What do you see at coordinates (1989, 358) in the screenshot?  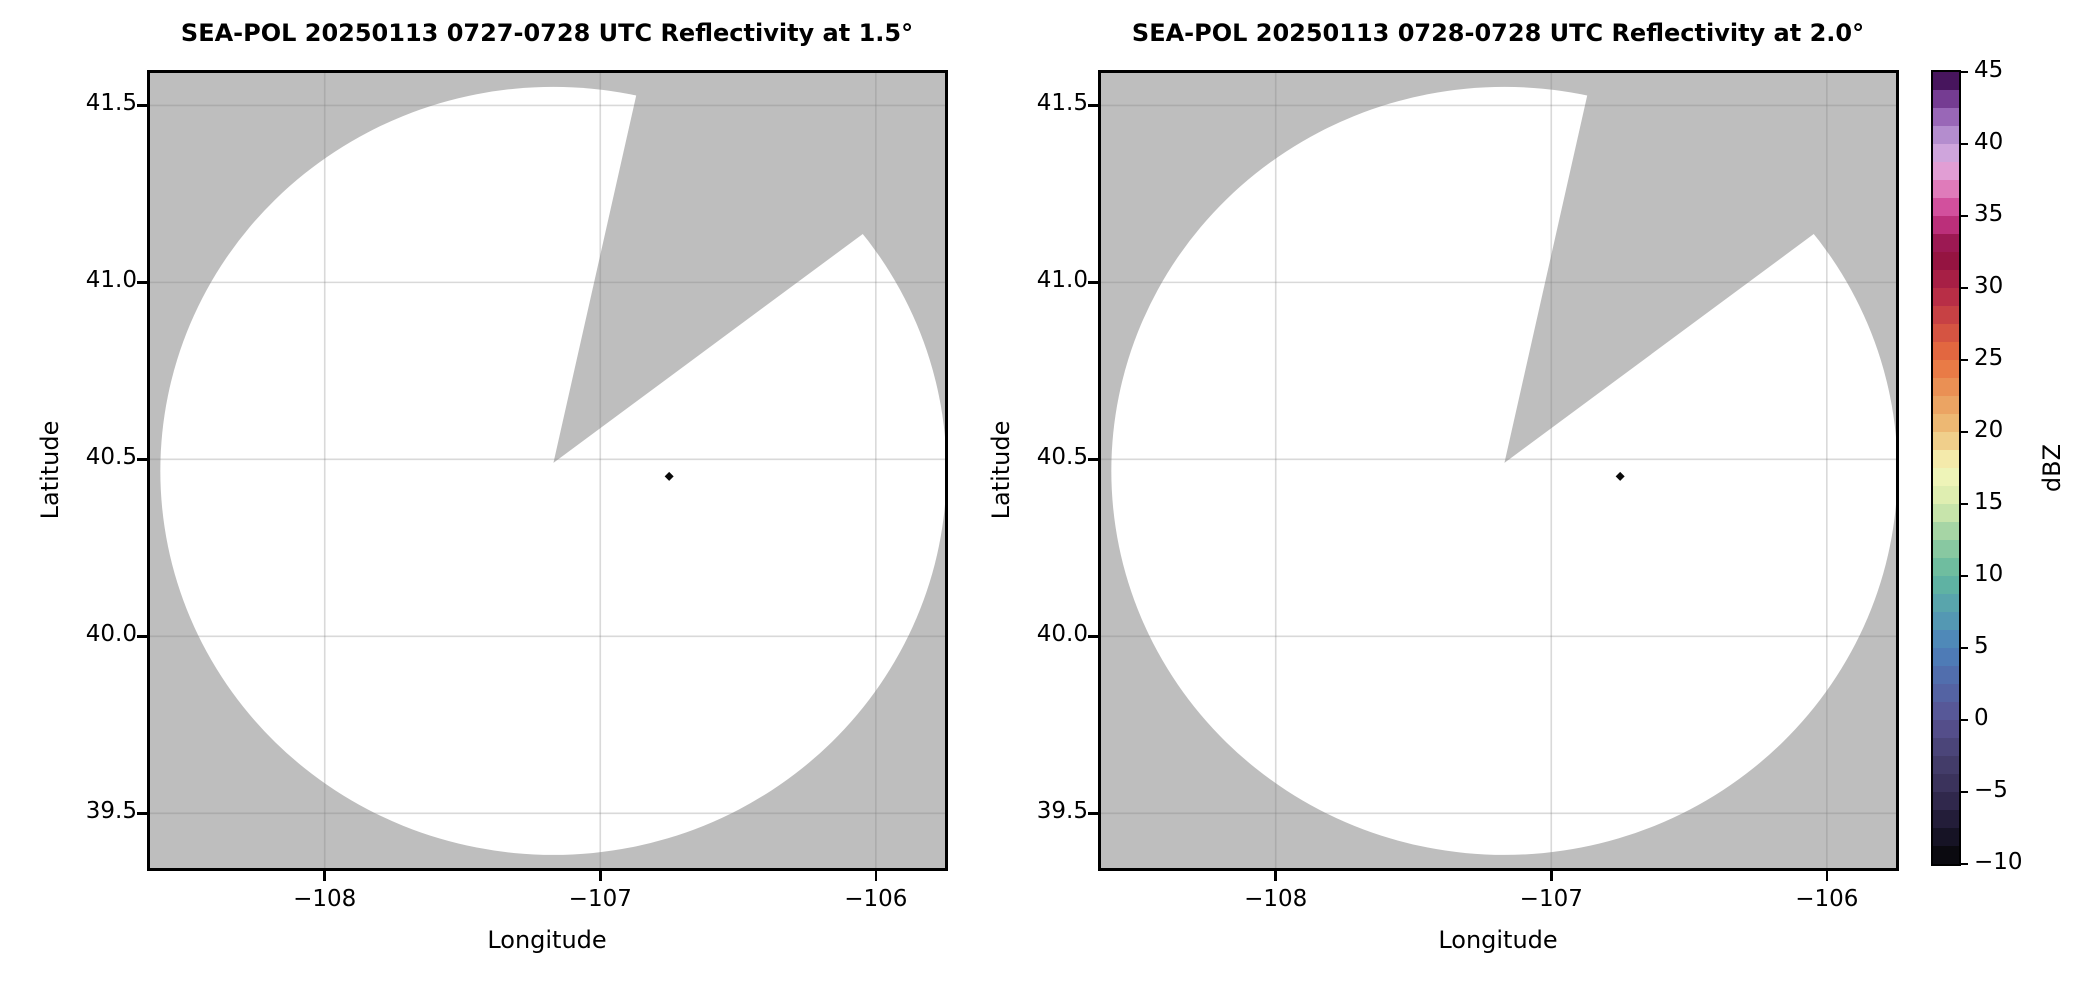 I see `colorbar-tick-label: 25` at bounding box center [1989, 358].